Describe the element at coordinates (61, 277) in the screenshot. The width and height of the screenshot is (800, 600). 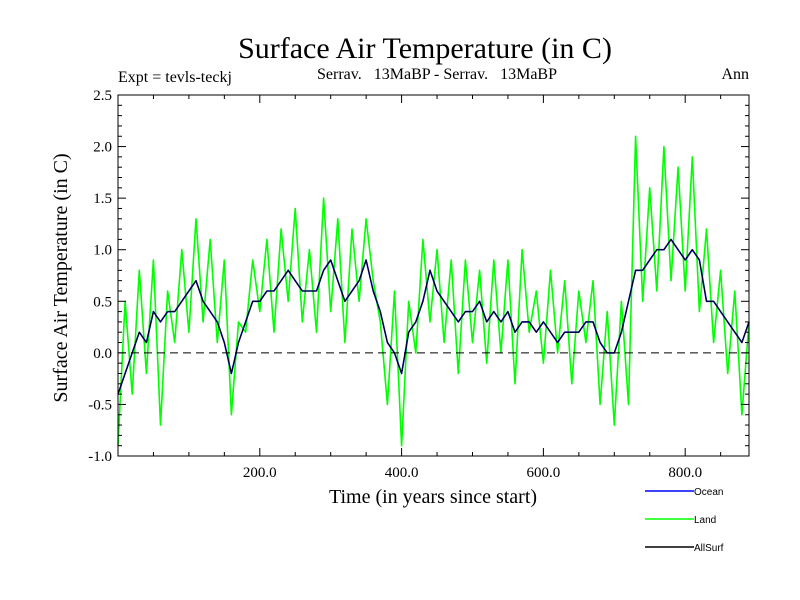
I see `y-axis-label: Surface Air Temperature (in C)` at that location.